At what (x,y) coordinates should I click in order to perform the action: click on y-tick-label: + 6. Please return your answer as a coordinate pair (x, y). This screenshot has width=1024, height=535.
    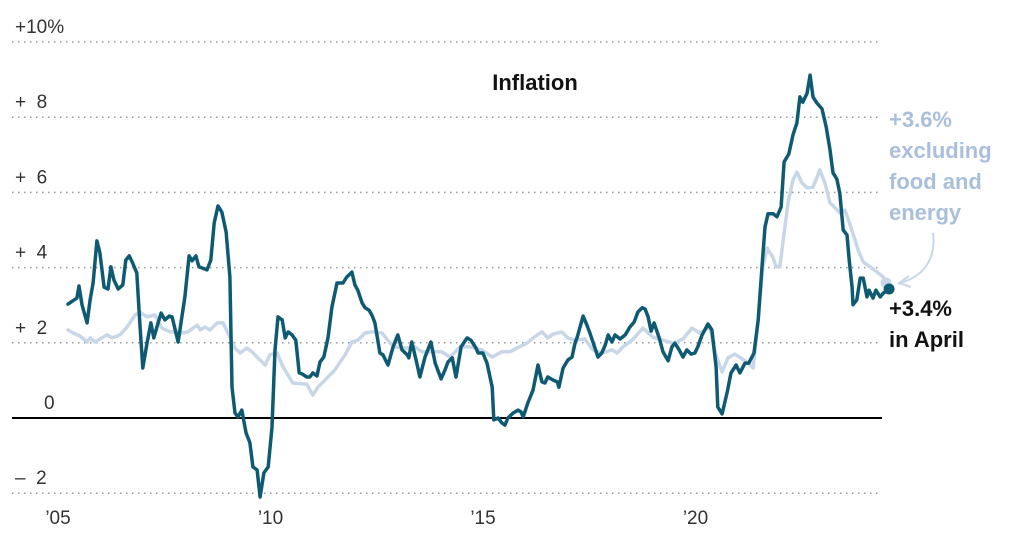
    Looking at the image, I should click on (31, 177).